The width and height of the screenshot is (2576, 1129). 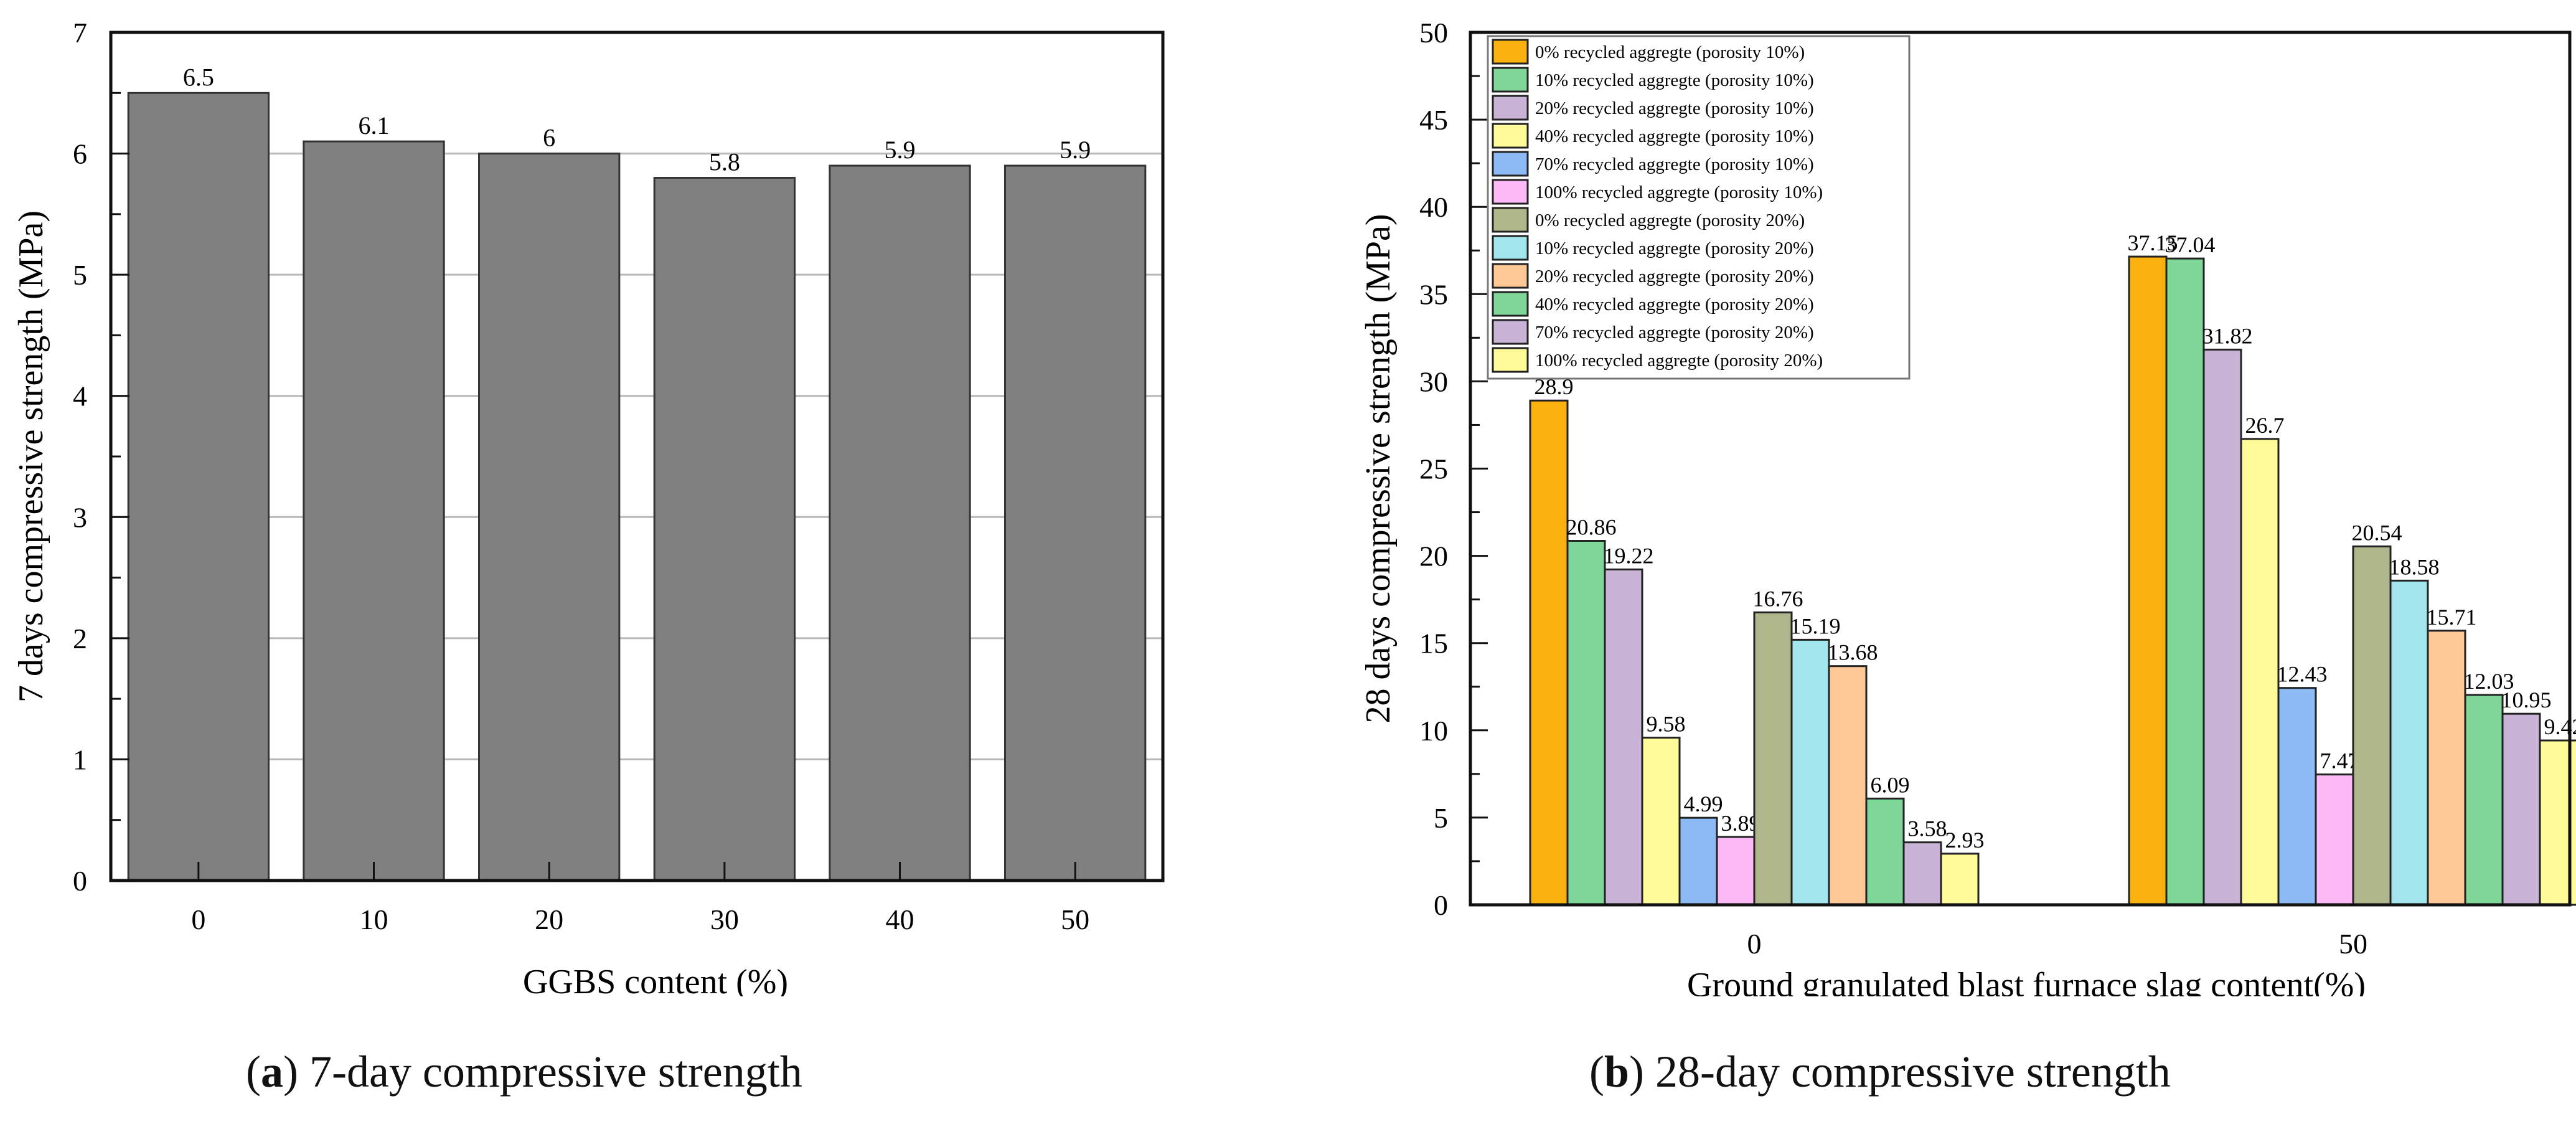 I want to click on legend-label: 100% recycled aggregte (porosity 10%), so click(x=1679, y=192).